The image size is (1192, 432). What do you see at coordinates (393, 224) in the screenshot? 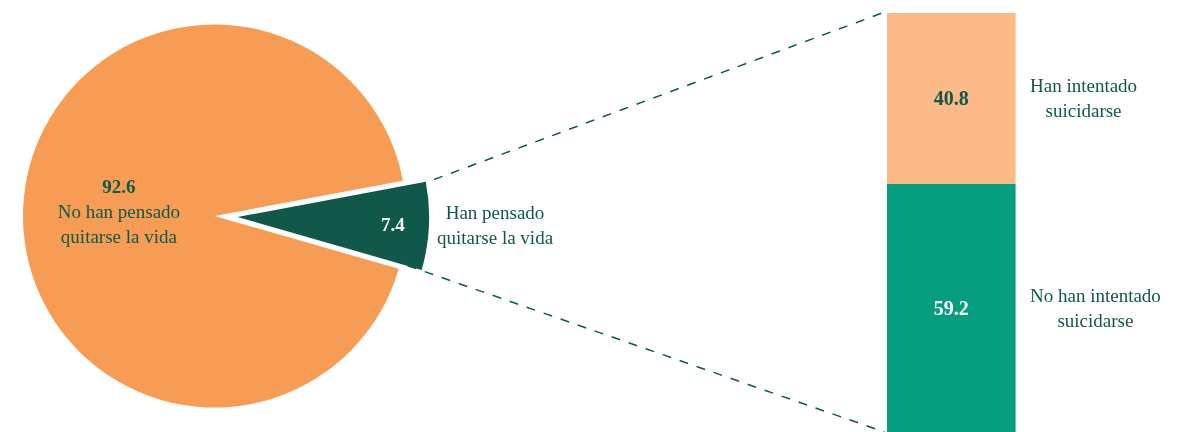
I see `data-label: 7.4` at bounding box center [393, 224].